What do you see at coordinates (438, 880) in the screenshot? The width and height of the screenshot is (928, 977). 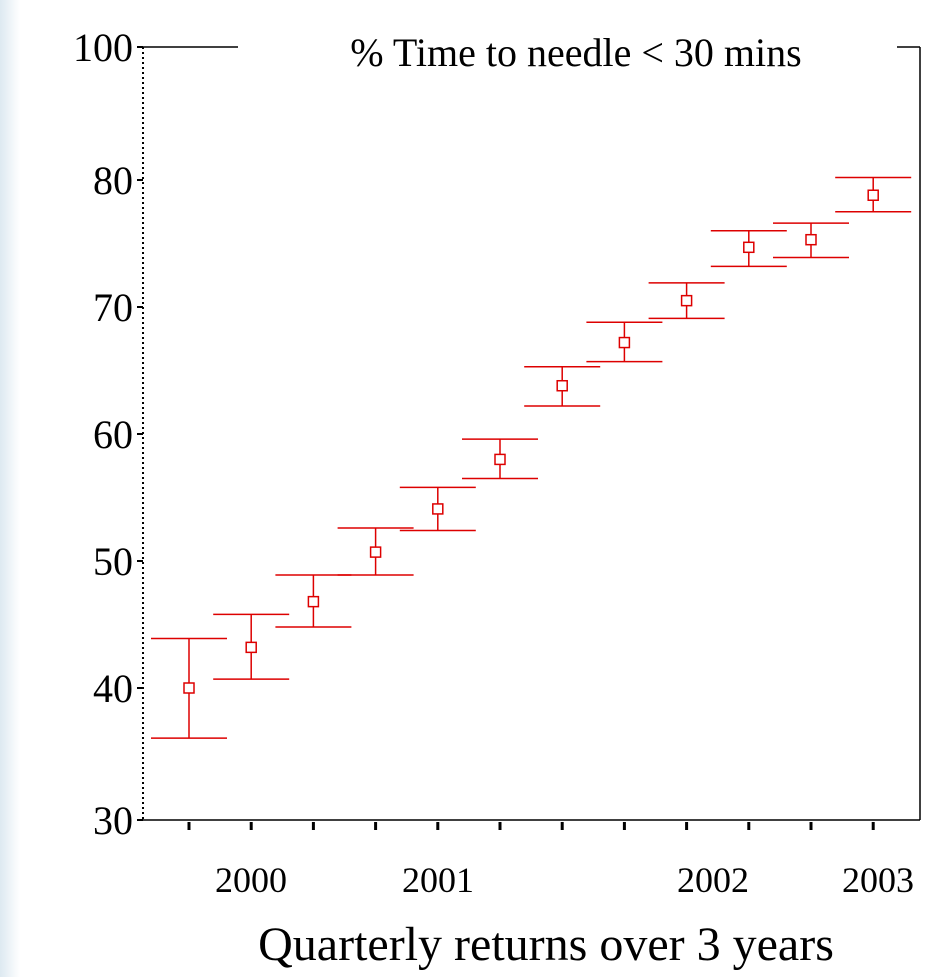 I see `x-tick-label: 2001` at bounding box center [438, 880].